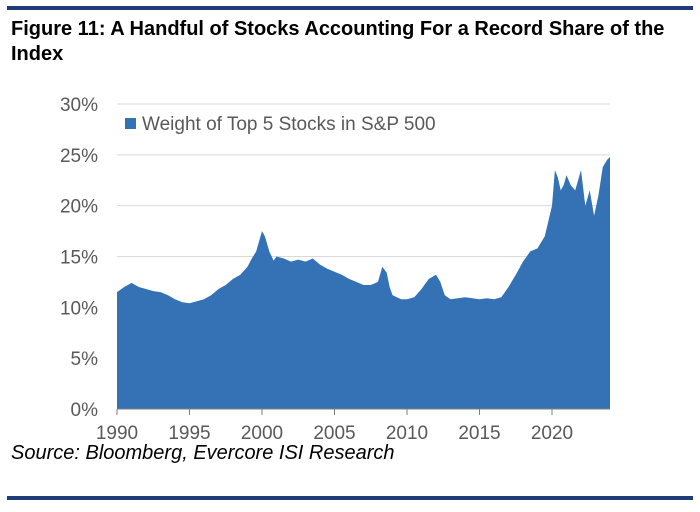 The image size is (700, 512). I want to click on x-tick-label: 1995, so click(189, 433).